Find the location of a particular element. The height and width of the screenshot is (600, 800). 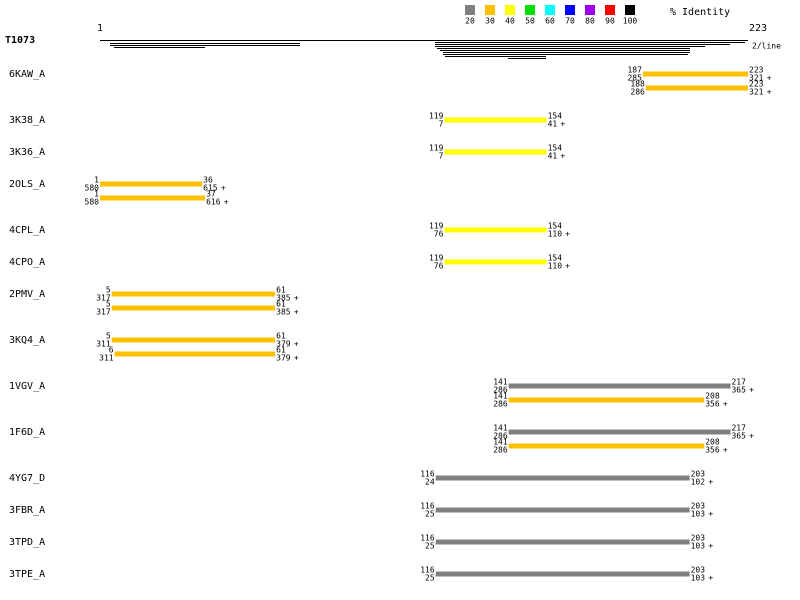

legend-label: 70 is located at coordinates (570, 21).